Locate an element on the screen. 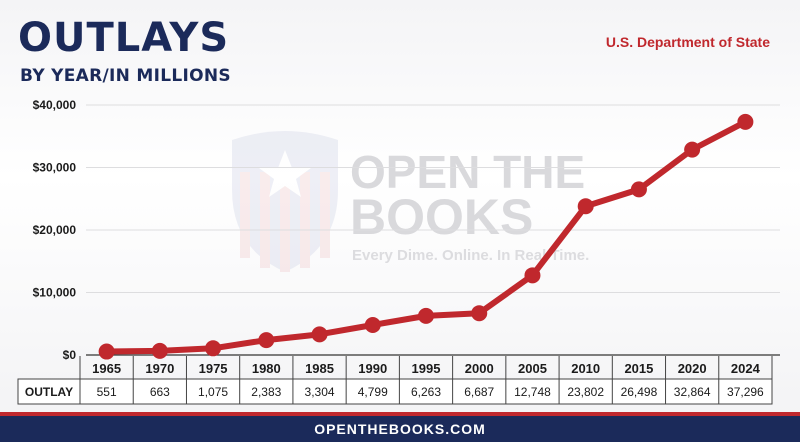  watermark-line2: BOOKS is located at coordinates (441, 217).